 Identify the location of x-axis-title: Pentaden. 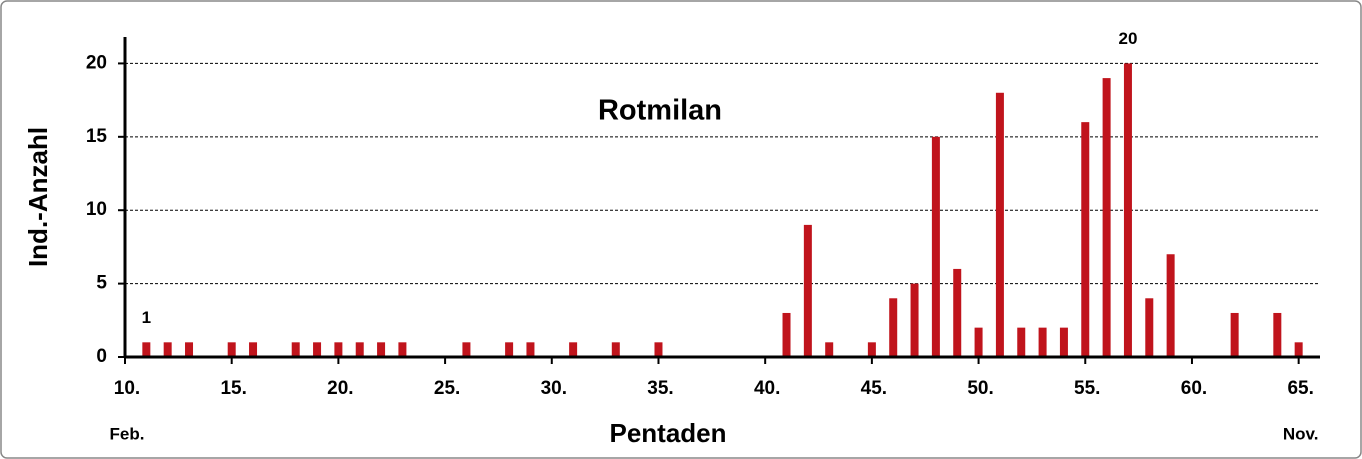
(667, 433).